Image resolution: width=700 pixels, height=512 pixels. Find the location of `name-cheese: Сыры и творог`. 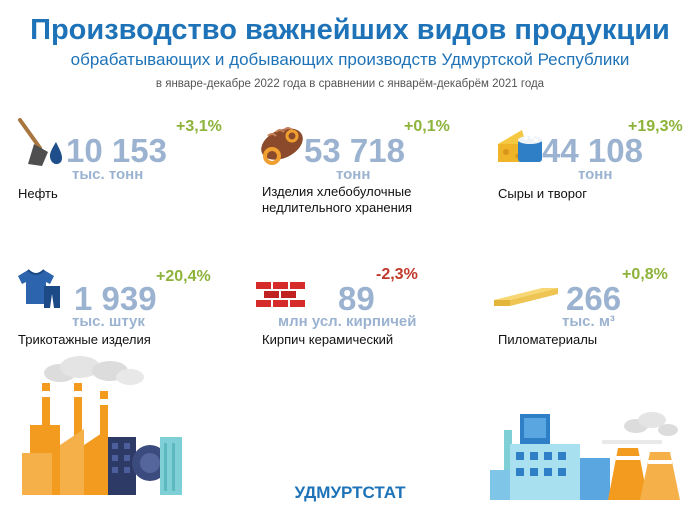

name-cheese: Сыры и творог is located at coordinates (542, 193).